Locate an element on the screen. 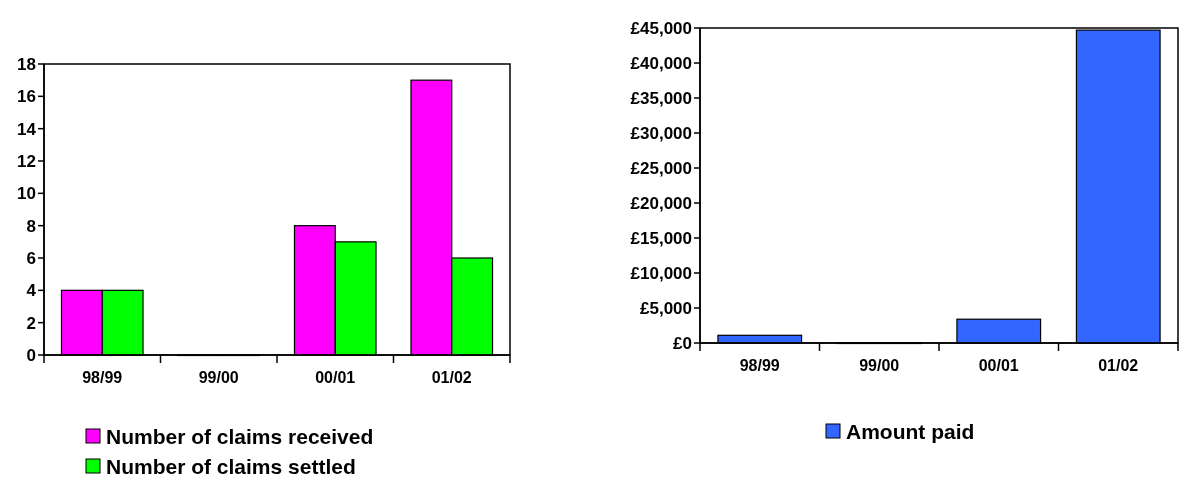  y-tick-label: £35,000 is located at coordinates (661, 98).